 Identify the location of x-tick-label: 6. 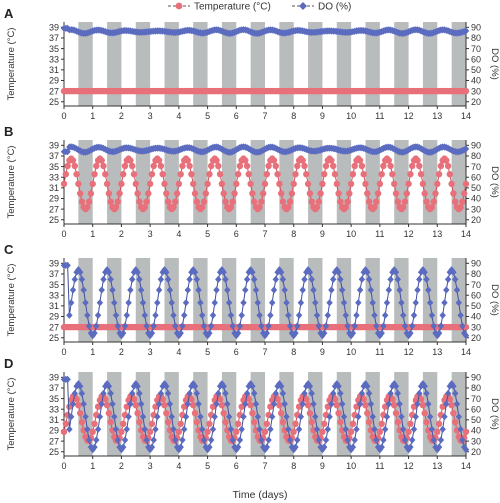
(236, 116).